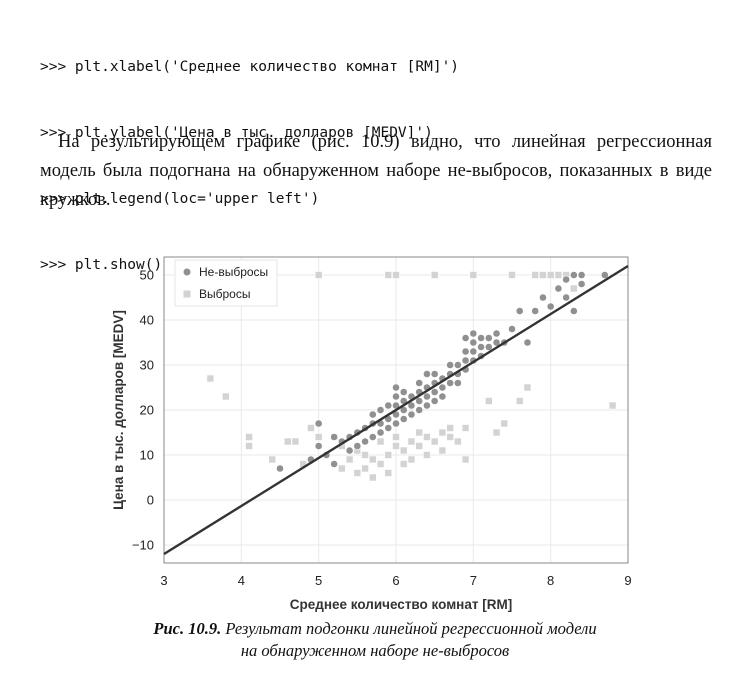 This screenshot has width=750, height=685. Describe the element at coordinates (147, 455) in the screenshot. I see `y-tick-label: 10` at that location.